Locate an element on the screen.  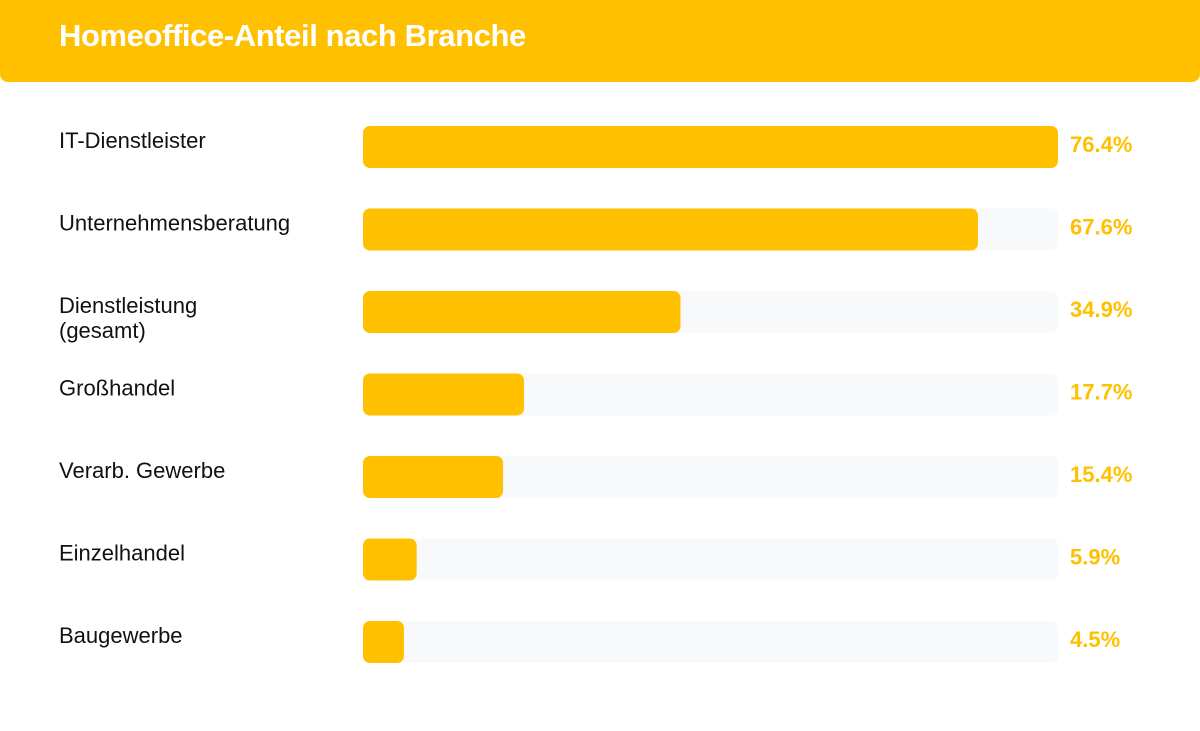
value-label: 15.4% is located at coordinates (1101, 474).